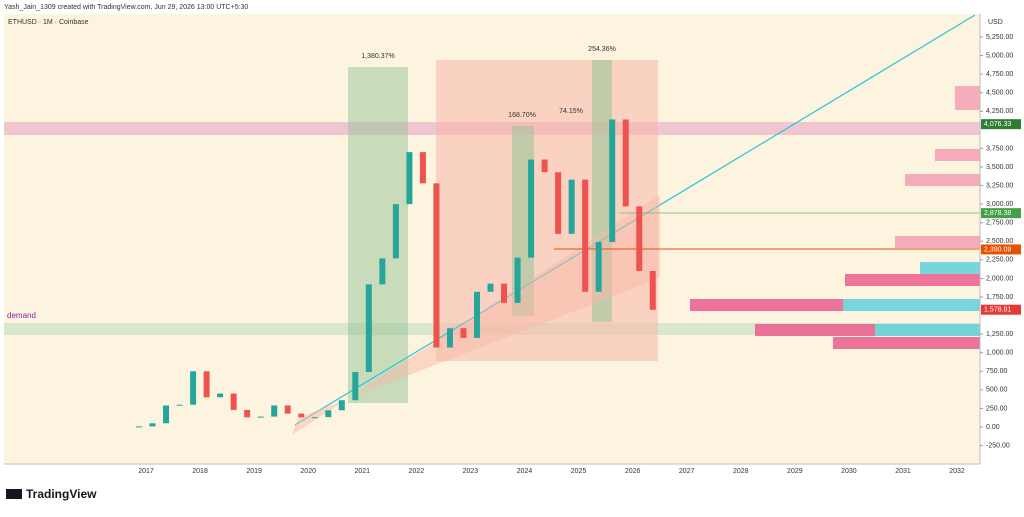  I want to click on year-label: 2018, so click(200, 471).